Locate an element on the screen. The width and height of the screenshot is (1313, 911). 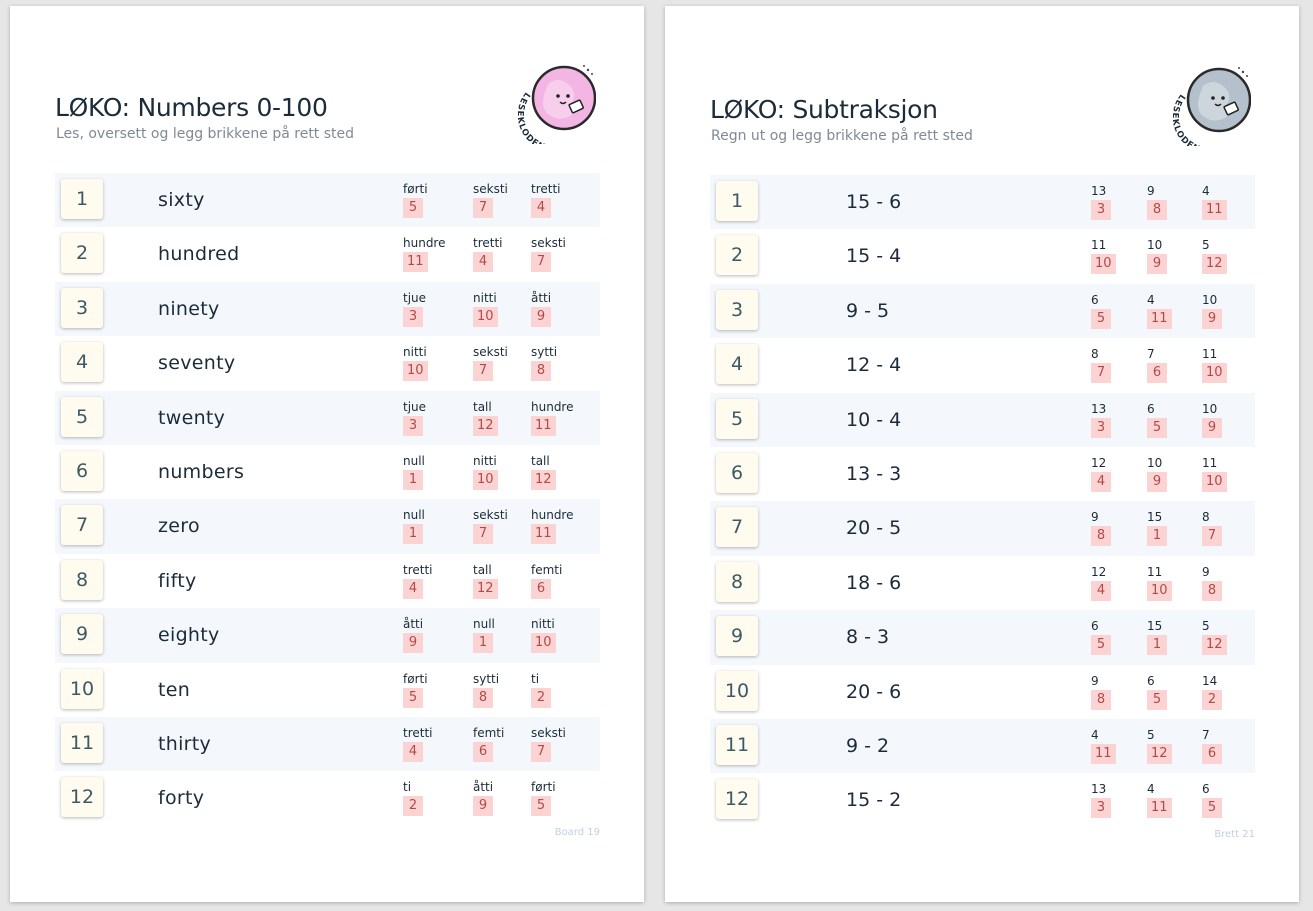
answer-option: ti 2 is located at coordinates (541, 690).